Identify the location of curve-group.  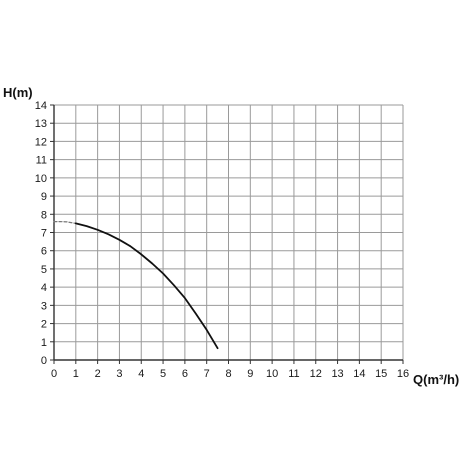
(136, 285).